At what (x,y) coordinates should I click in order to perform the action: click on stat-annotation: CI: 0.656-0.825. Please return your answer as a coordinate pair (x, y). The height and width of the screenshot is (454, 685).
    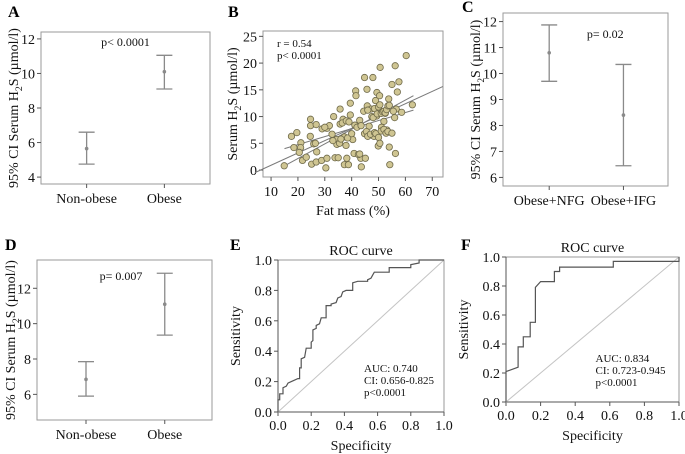
    Looking at the image, I should click on (399, 381).